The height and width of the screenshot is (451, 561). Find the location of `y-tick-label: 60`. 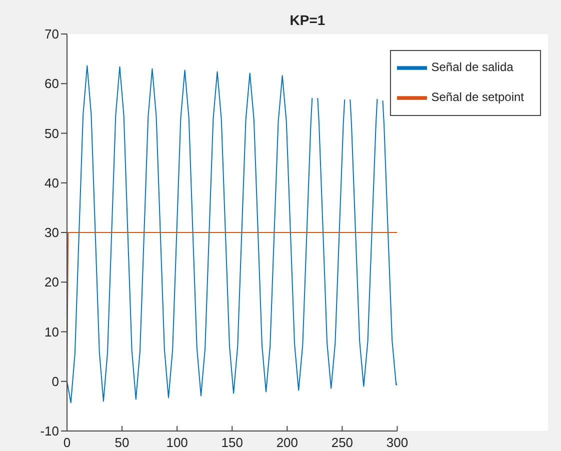

y-tick-label: 60 is located at coordinates (51, 84).